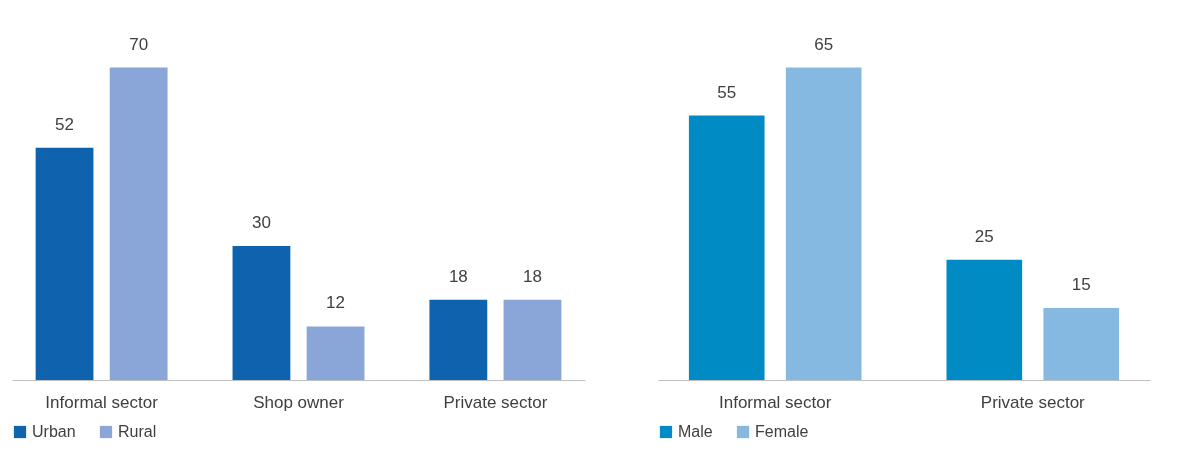 Image resolution: width=1190 pixels, height=469 pixels. What do you see at coordinates (137, 431) in the screenshot?
I see `legend-label: Rural` at bounding box center [137, 431].